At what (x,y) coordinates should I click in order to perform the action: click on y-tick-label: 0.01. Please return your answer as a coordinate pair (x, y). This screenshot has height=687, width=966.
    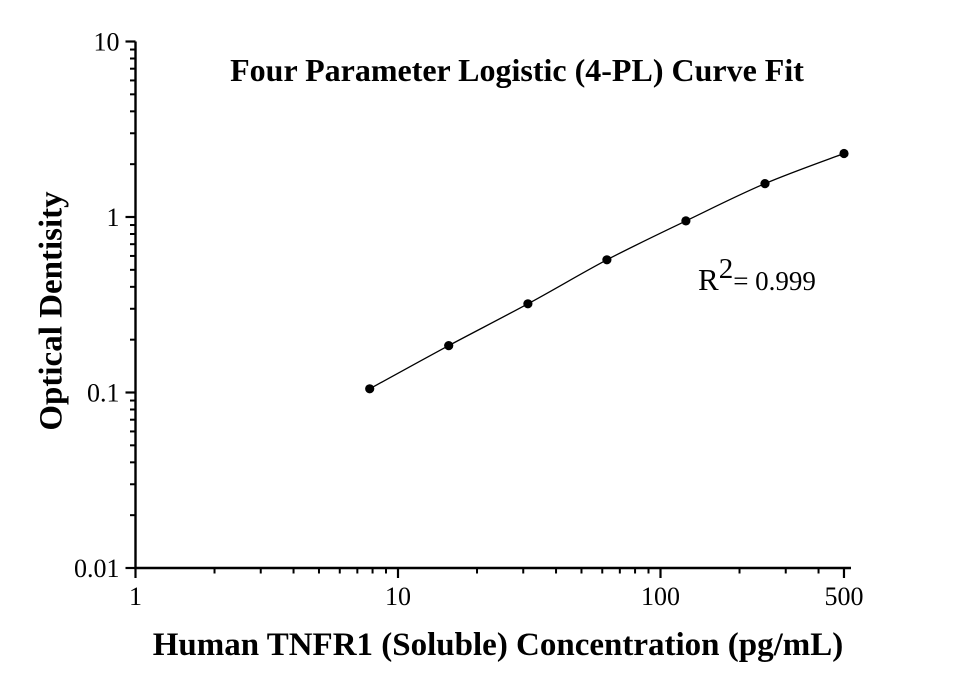
    Looking at the image, I should click on (97, 568).